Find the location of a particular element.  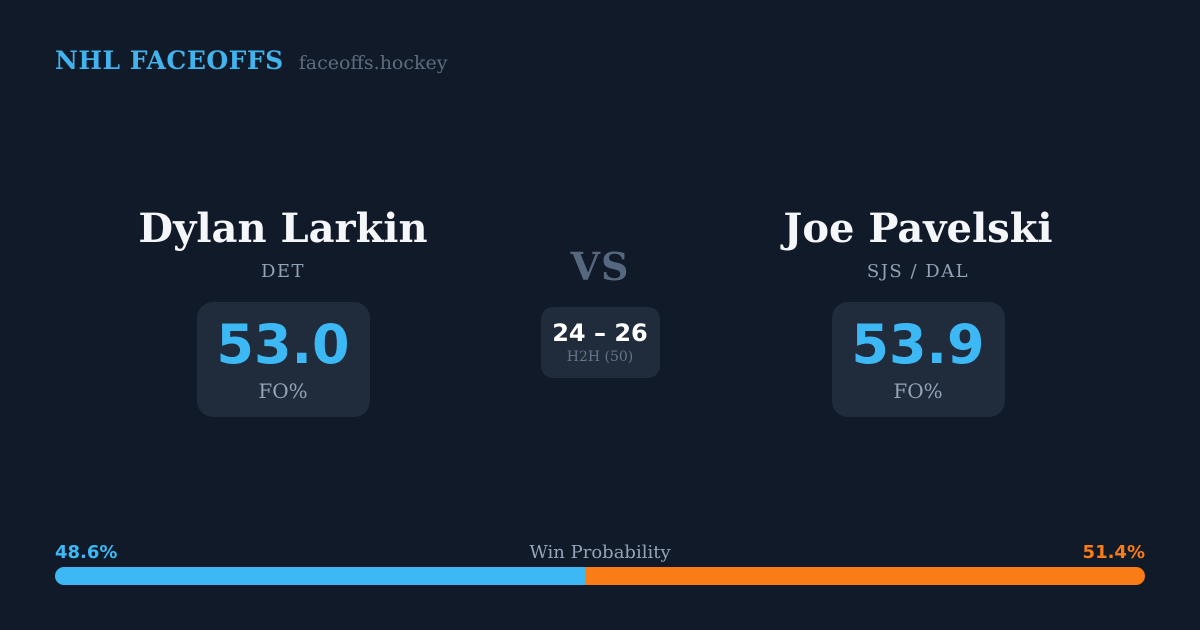

h2h-score: 24 – 26 is located at coordinates (600, 333).